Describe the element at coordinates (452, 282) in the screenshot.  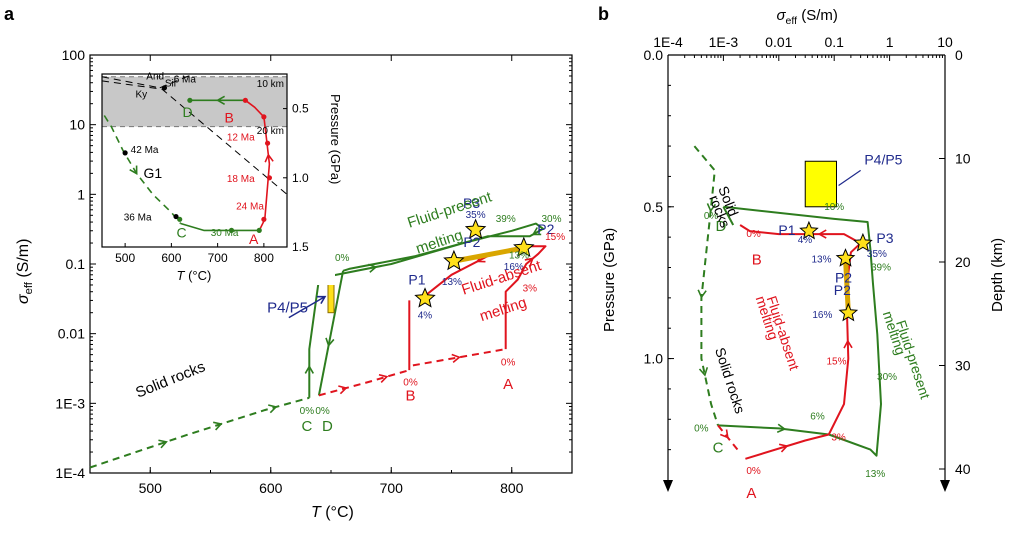
I see `star-pct-a-1: 13%` at that location.